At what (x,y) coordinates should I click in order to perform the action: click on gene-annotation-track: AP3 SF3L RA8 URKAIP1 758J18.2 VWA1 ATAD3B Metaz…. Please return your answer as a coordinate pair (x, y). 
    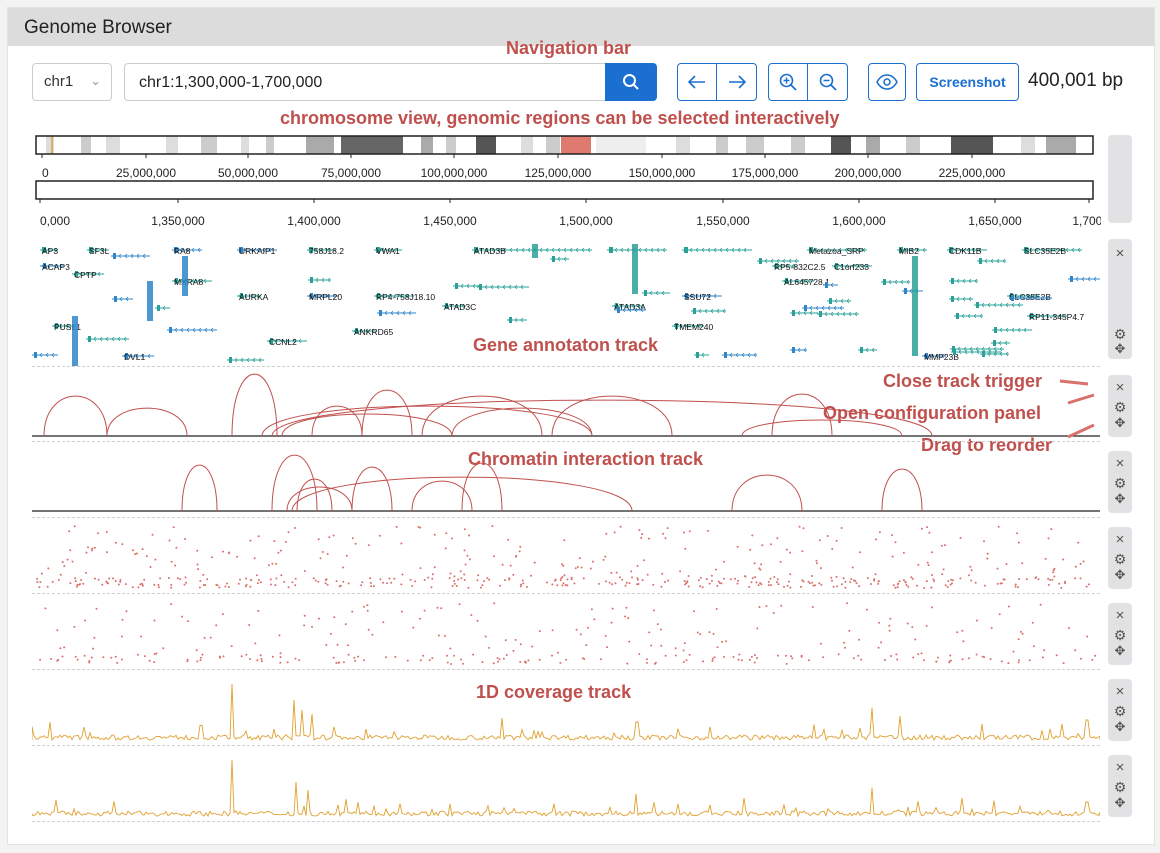
    Looking at the image, I should click on (566, 301).